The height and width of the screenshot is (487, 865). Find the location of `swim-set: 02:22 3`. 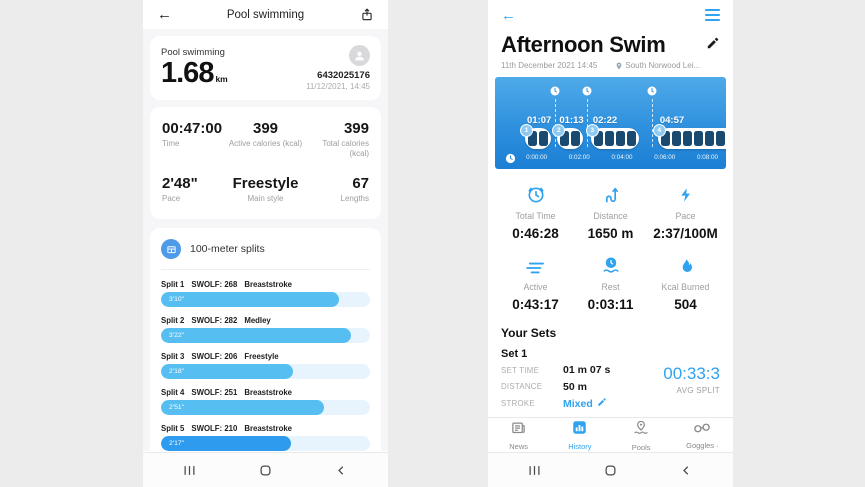

swim-set: 02:22 3 is located at coordinates (612, 132).